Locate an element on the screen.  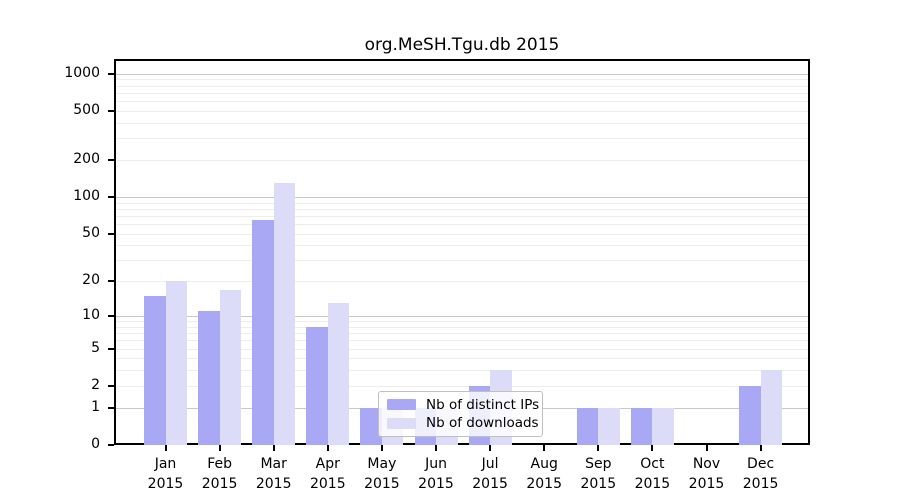
x-tick-label: Jan 2015 is located at coordinates (166, 474).